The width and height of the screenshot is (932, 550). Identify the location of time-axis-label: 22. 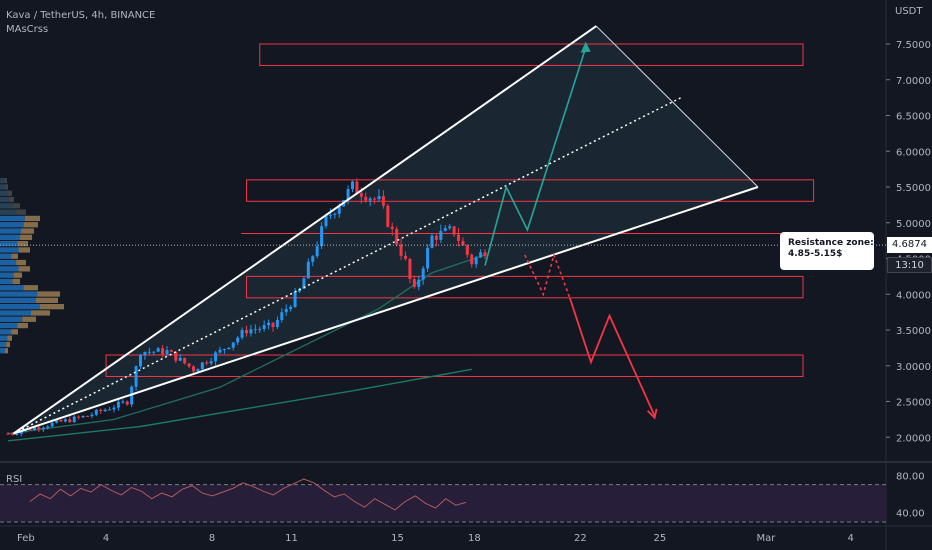
(580, 538).